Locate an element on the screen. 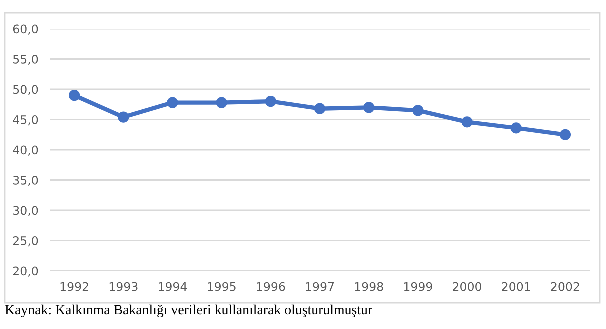  y-tick-label: 55,0 is located at coordinates (26, 60).